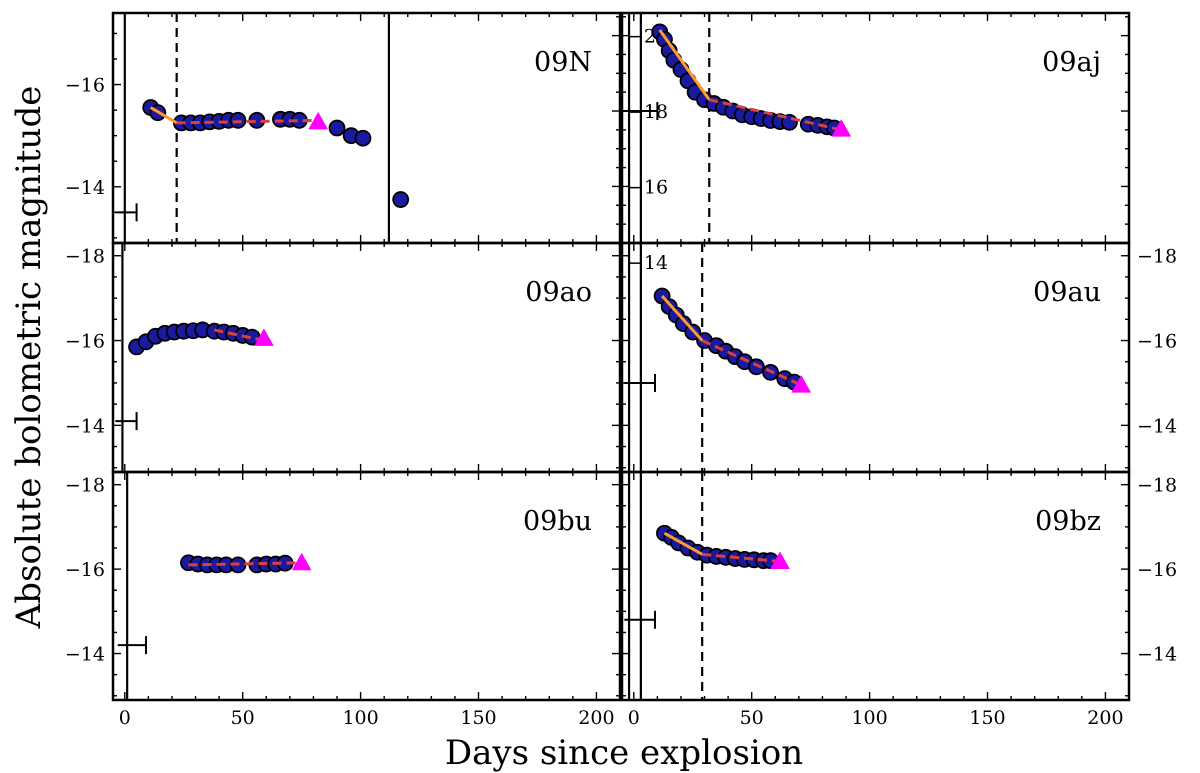  What do you see at coordinates (343, 357) in the screenshot?
I see `panel-09ao: −14 −16 −18 09ao` at bounding box center [343, 357].